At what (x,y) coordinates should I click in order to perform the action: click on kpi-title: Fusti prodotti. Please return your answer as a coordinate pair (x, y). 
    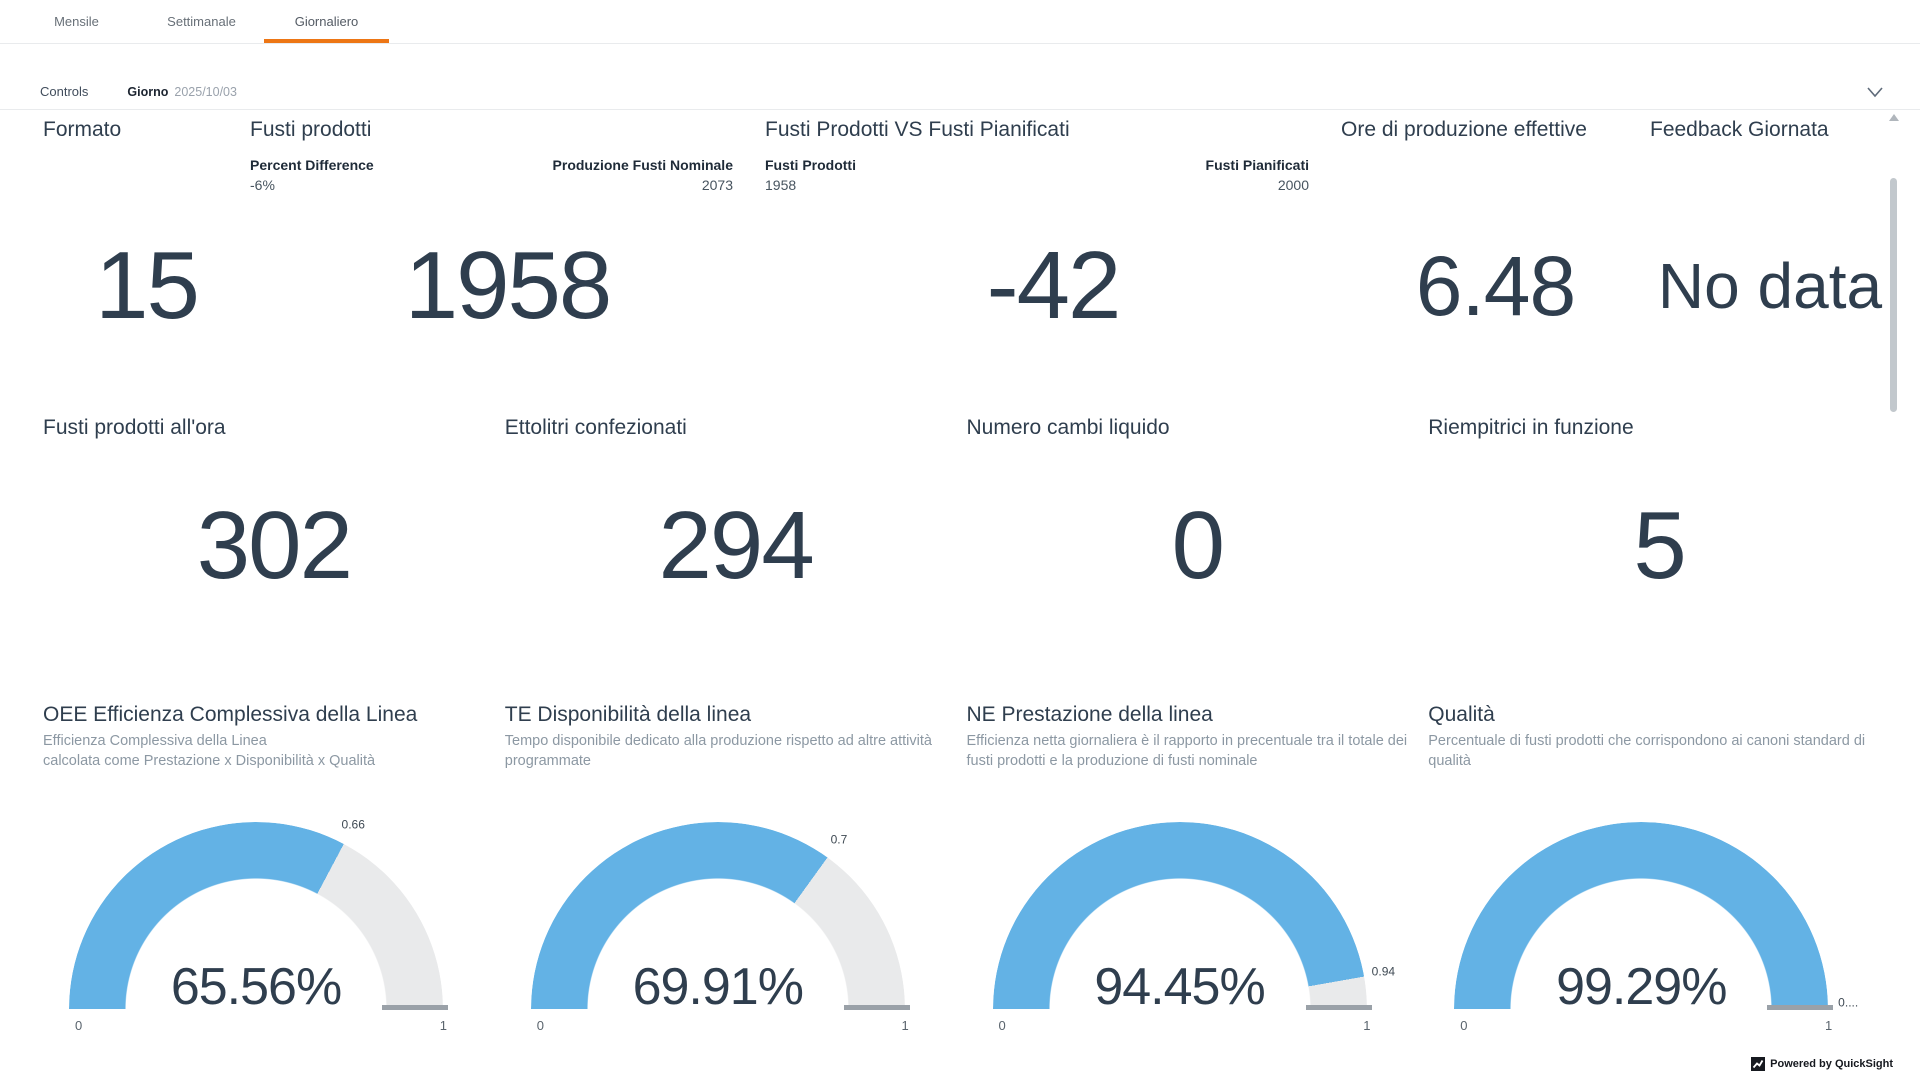
    Looking at the image, I should click on (311, 129).